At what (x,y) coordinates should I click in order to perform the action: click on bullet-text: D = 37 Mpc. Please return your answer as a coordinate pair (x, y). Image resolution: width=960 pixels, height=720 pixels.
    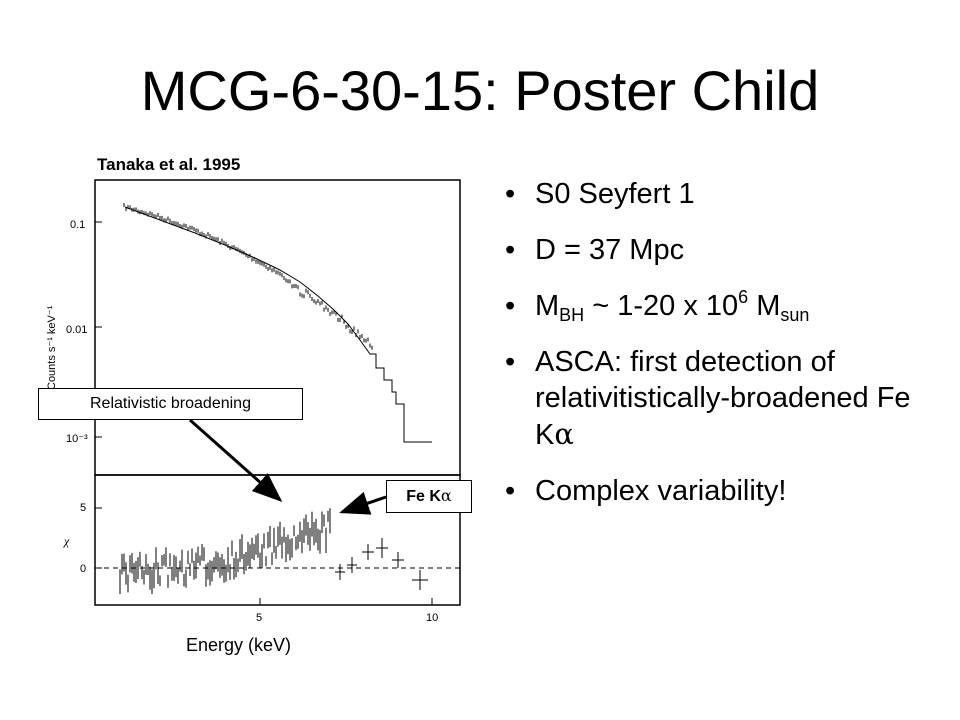
    Looking at the image, I should click on (610, 250).